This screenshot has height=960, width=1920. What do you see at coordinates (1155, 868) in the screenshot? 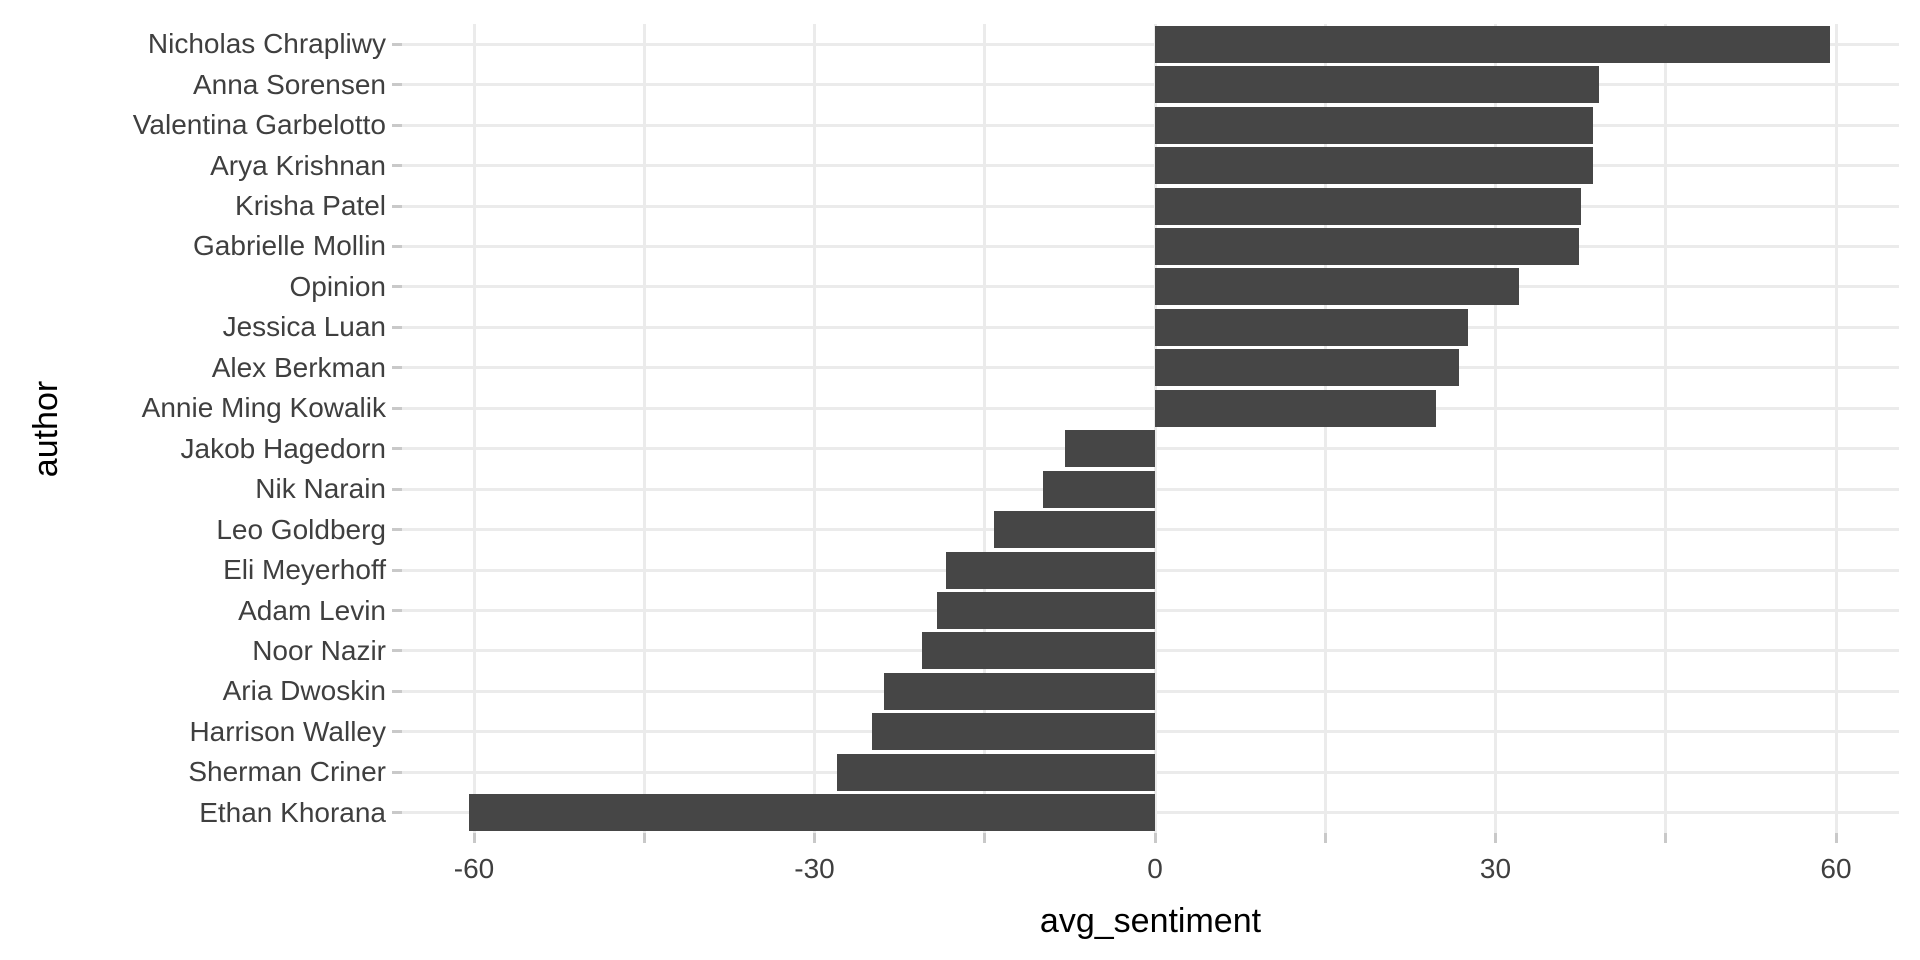
I see `x-tick-label: 0` at bounding box center [1155, 868].